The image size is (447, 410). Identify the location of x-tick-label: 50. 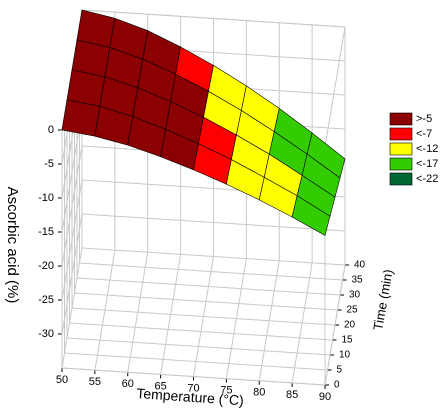
(62, 380).